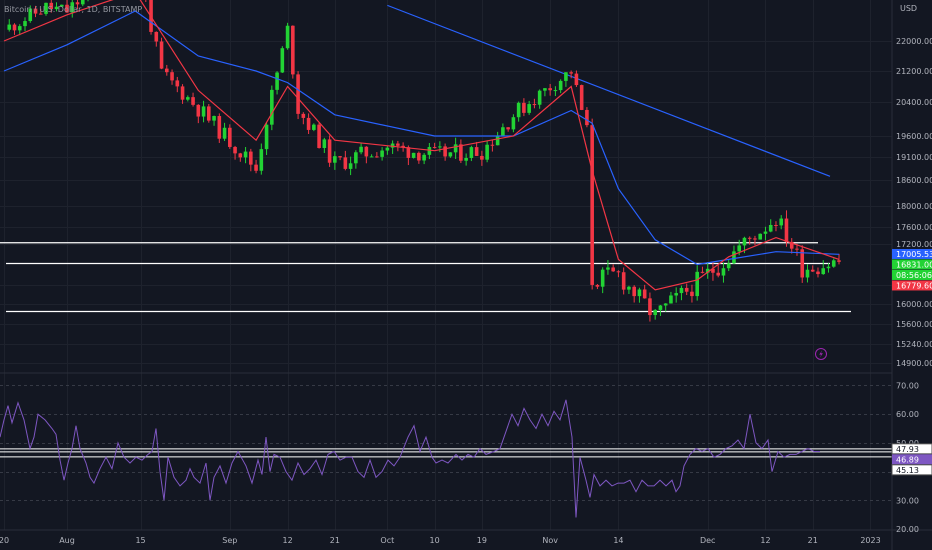  I want to click on time-tick-label: 2023, so click(870, 540).